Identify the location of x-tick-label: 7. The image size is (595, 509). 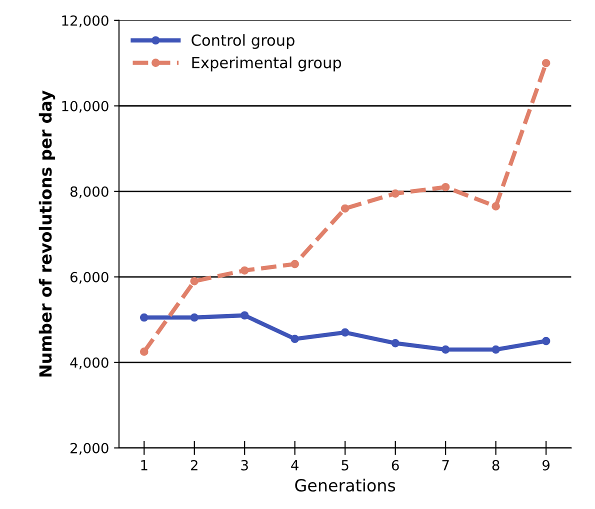
(445, 465).